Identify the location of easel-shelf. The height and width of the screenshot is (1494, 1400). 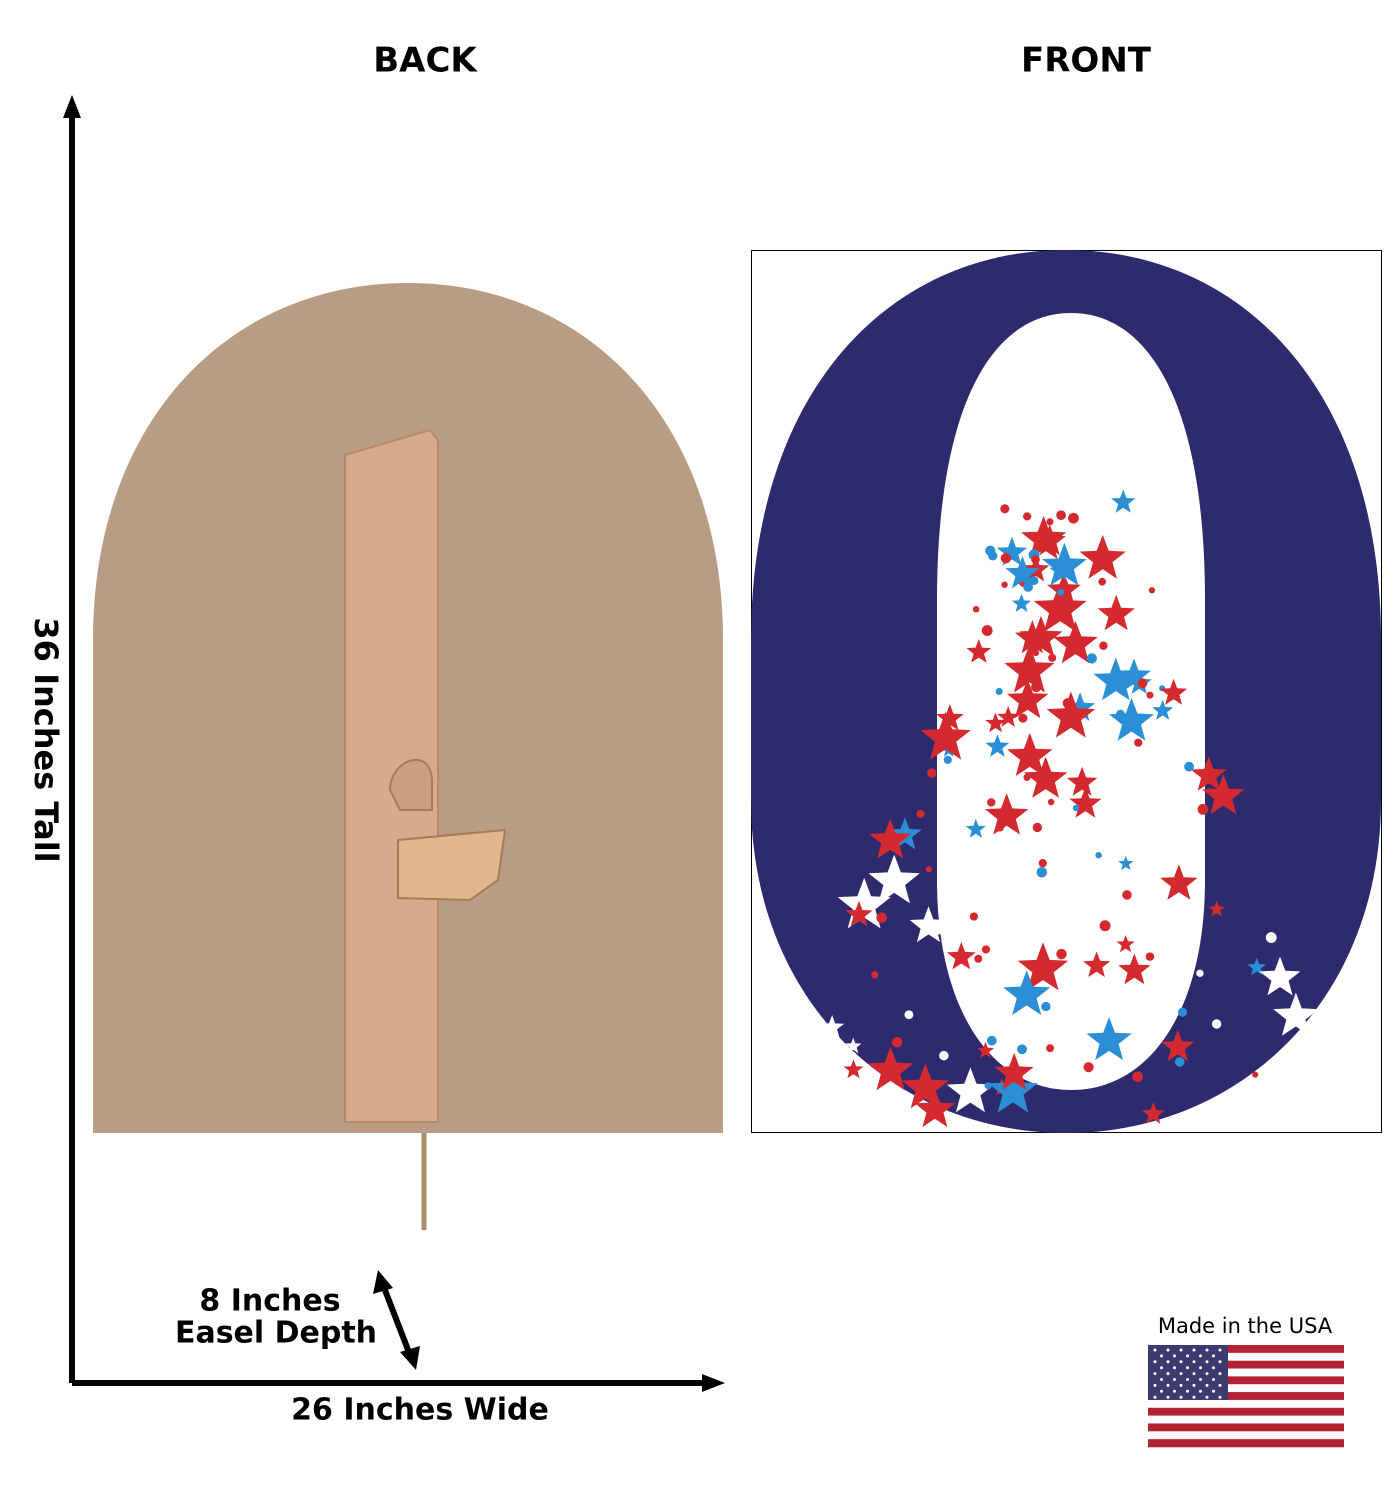
(452, 865).